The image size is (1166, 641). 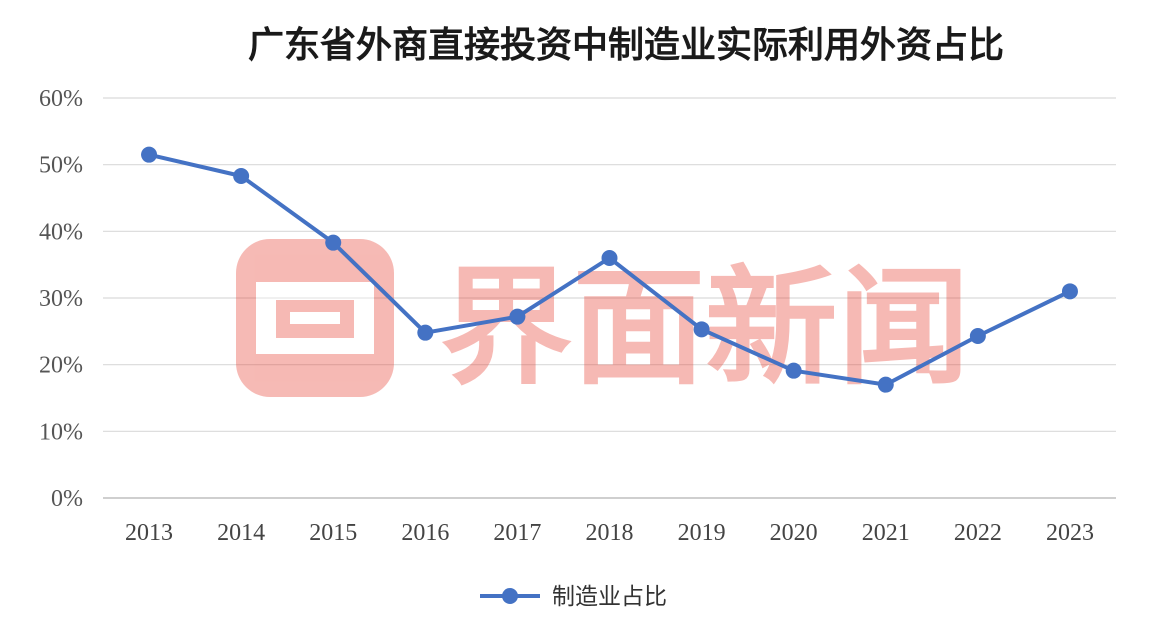 What do you see at coordinates (794, 533) in the screenshot?
I see `x-tick-label: 2020` at bounding box center [794, 533].